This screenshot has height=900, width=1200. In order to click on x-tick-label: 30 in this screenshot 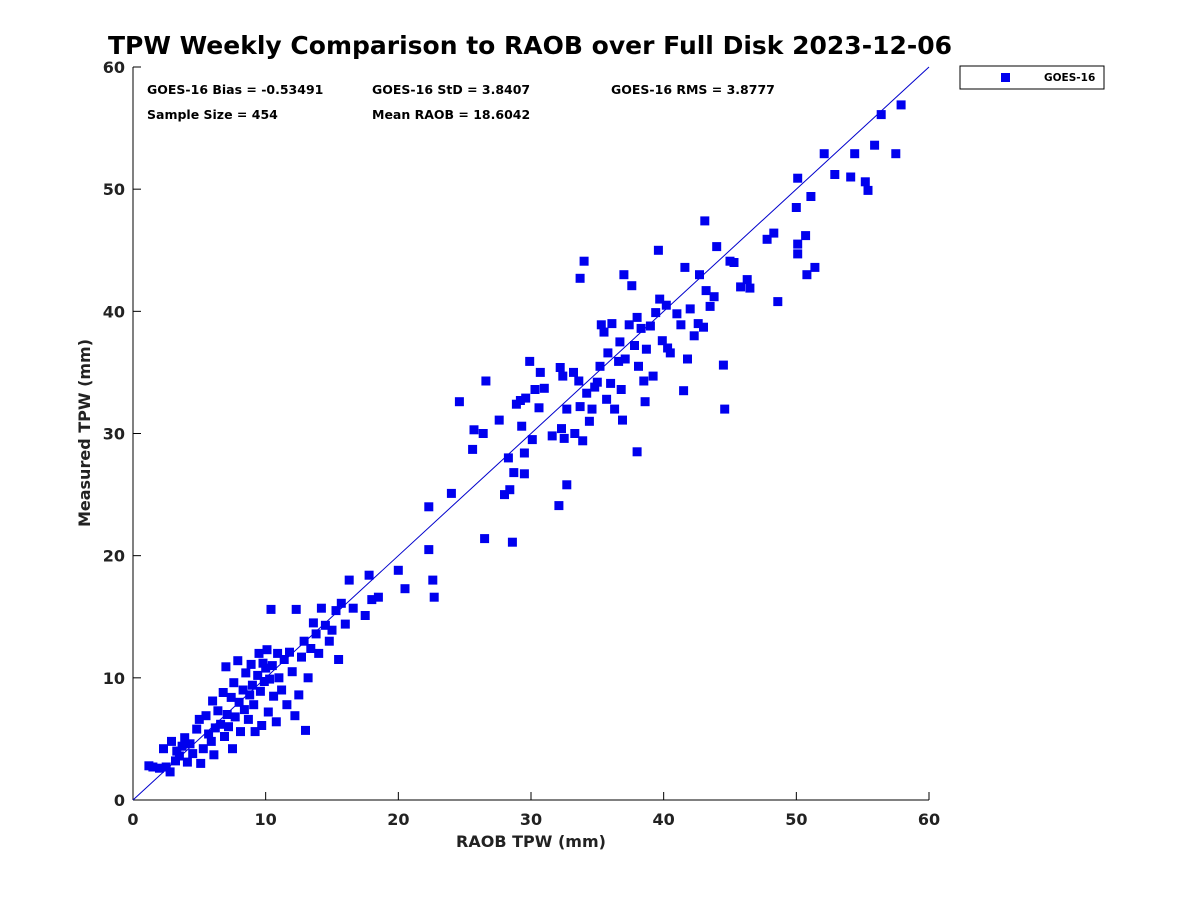, I will do `click(531, 819)`.